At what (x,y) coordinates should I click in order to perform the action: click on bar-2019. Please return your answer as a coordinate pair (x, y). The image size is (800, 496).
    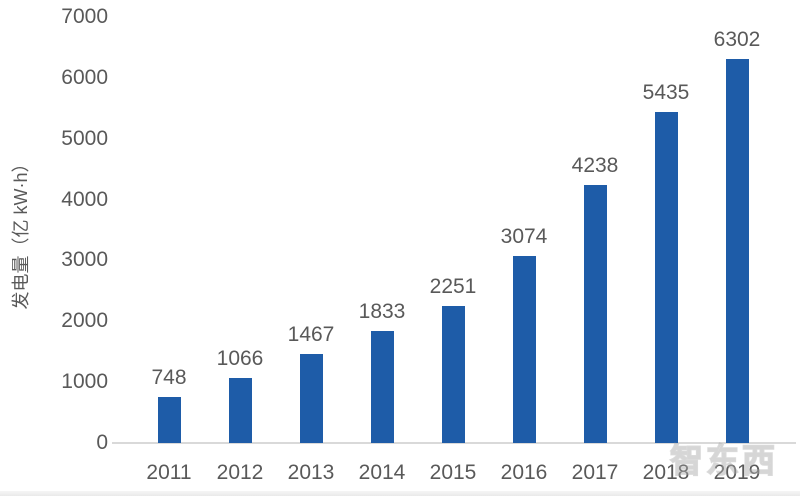
    Looking at the image, I should click on (737, 251).